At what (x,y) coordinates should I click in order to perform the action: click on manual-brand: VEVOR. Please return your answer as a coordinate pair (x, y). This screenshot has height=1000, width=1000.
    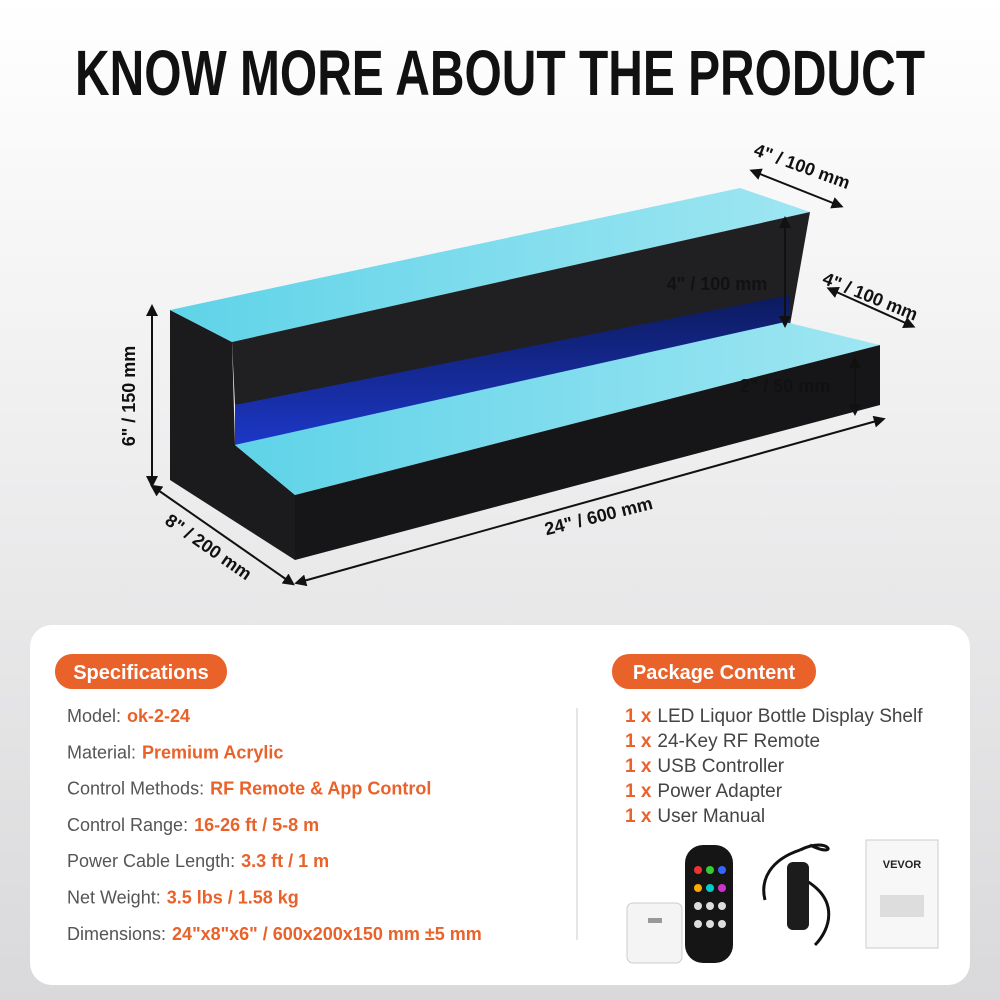
    Looking at the image, I should click on (902, 865).